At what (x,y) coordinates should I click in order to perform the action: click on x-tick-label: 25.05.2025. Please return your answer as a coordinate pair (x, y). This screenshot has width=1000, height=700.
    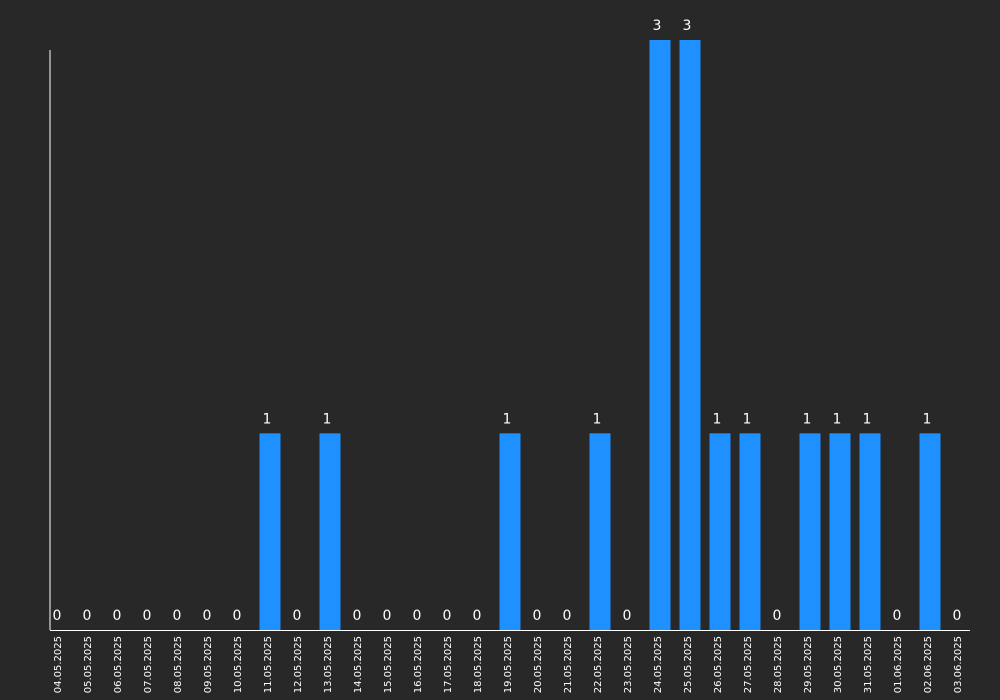
    Looking at the image, I should click on (688, 664).